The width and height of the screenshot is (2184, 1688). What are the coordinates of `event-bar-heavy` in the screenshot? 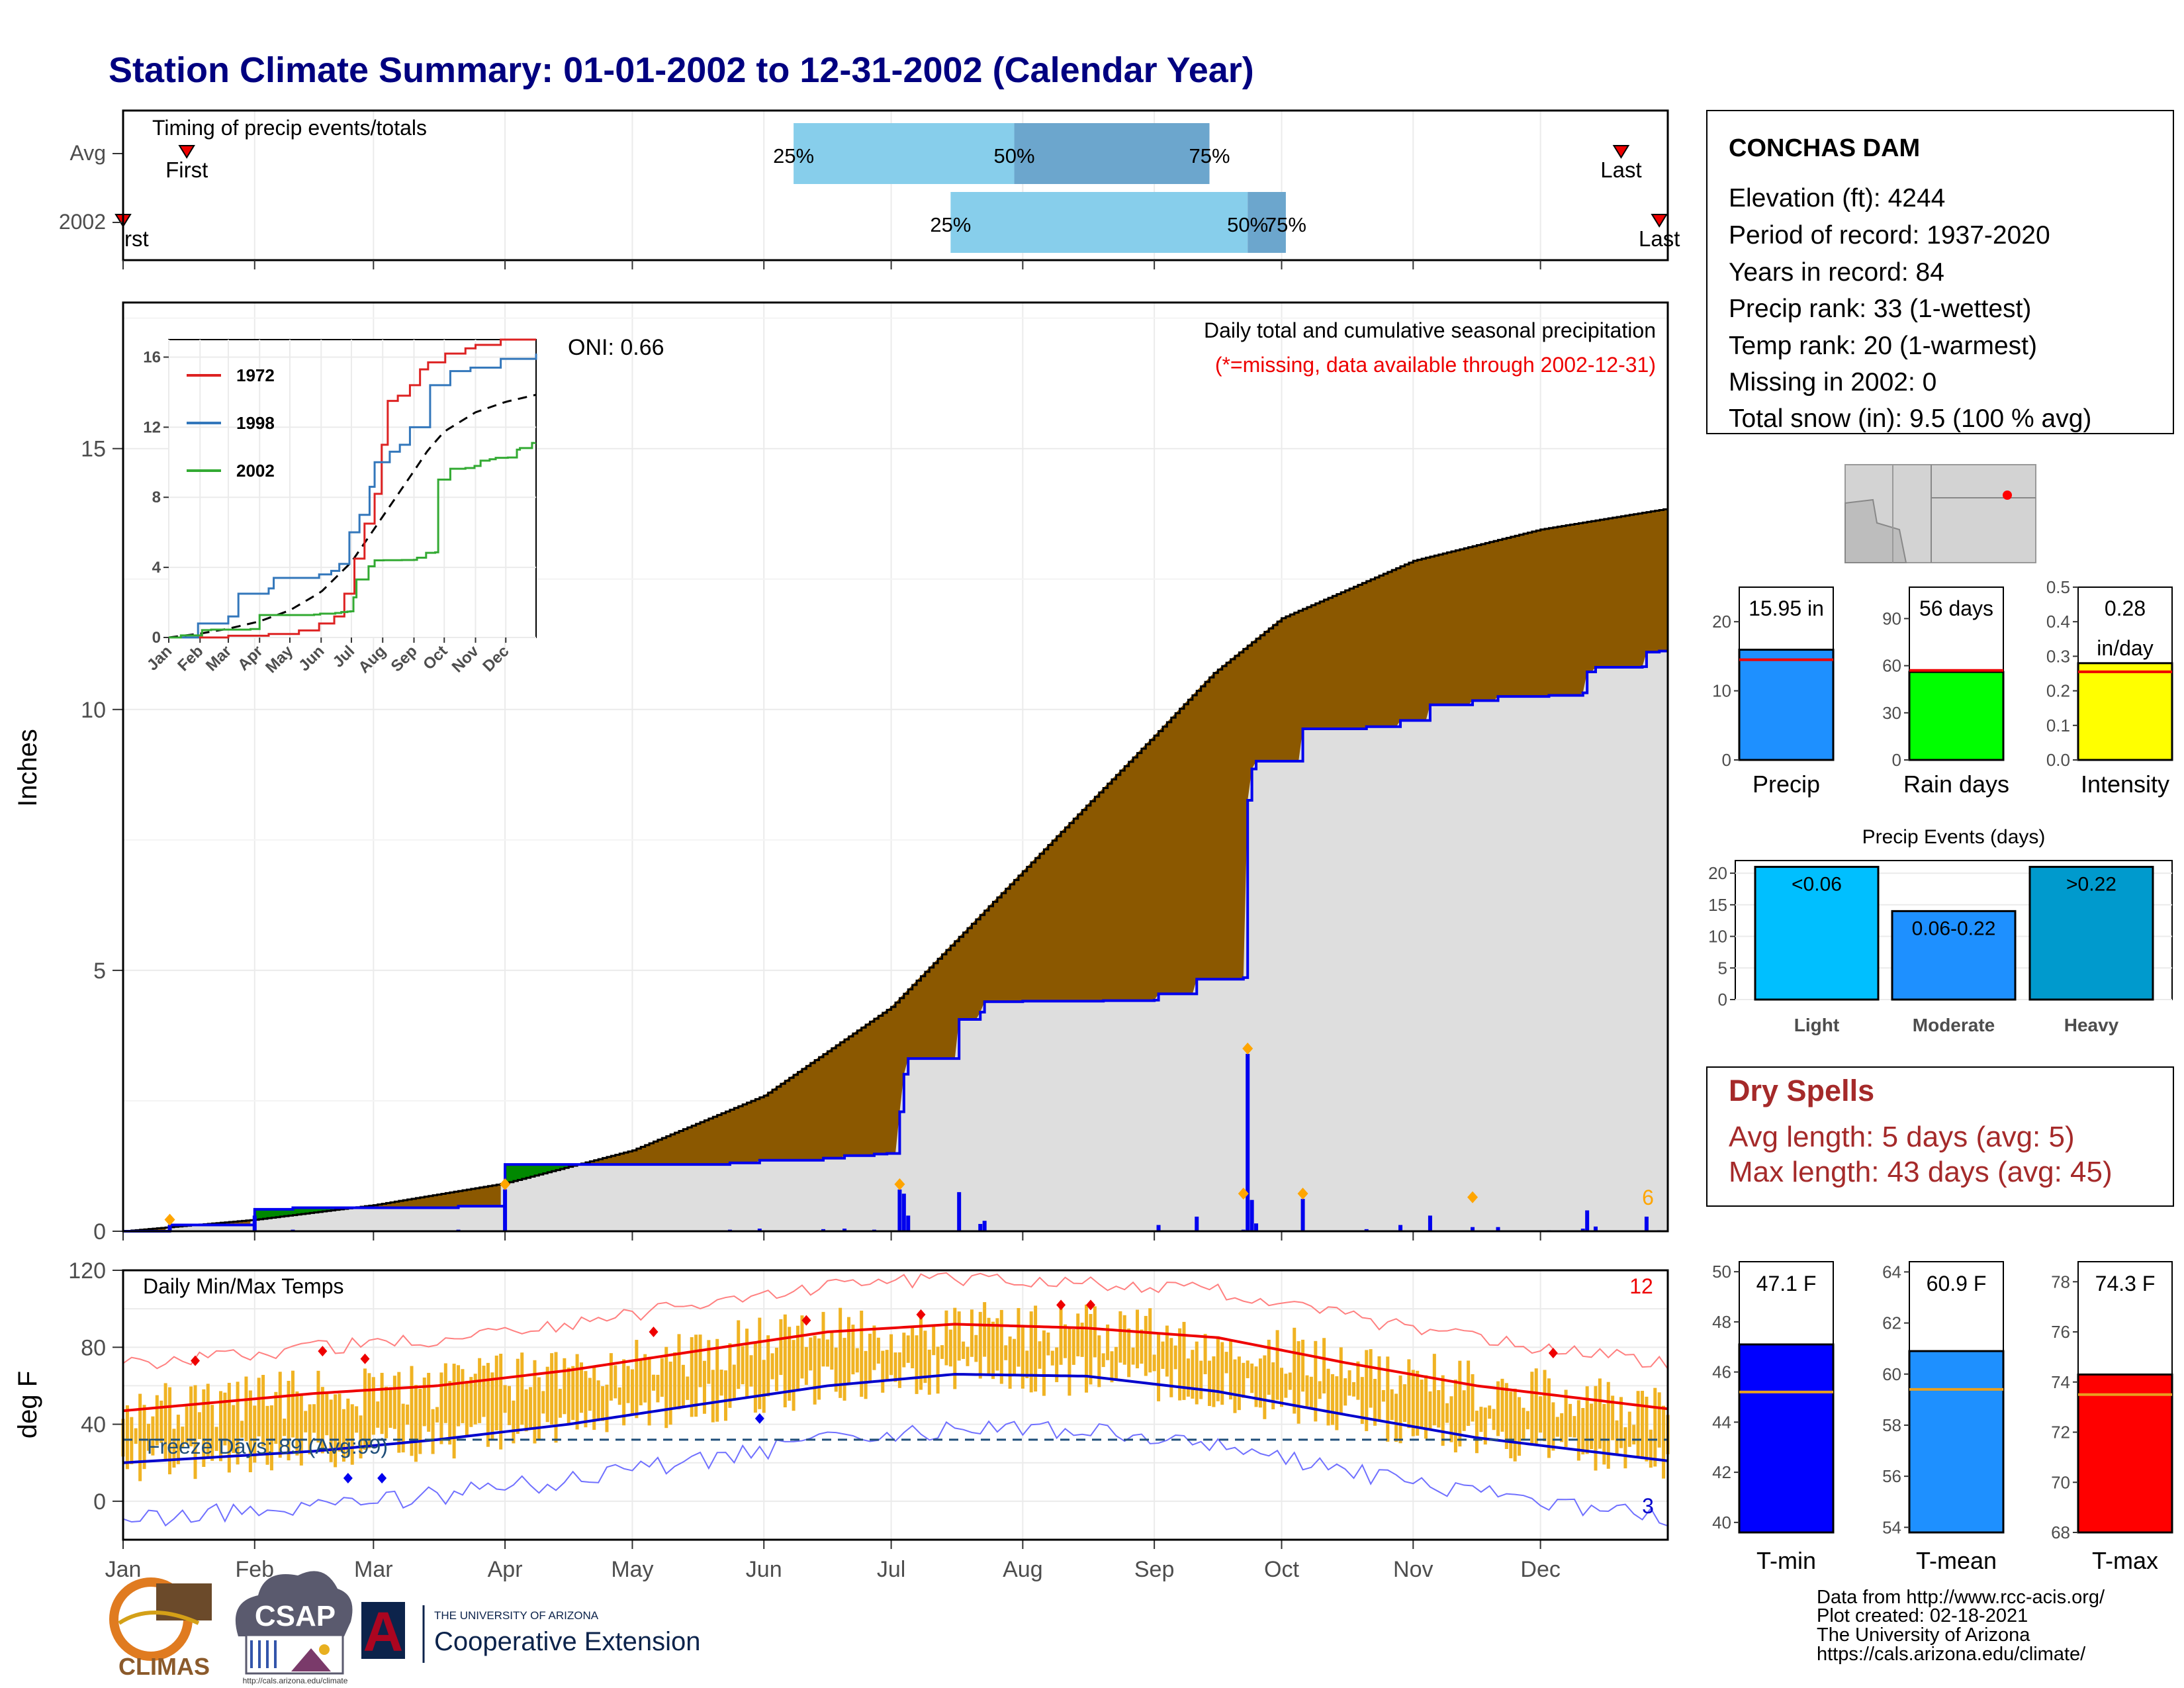 It's located at (2091, 933).